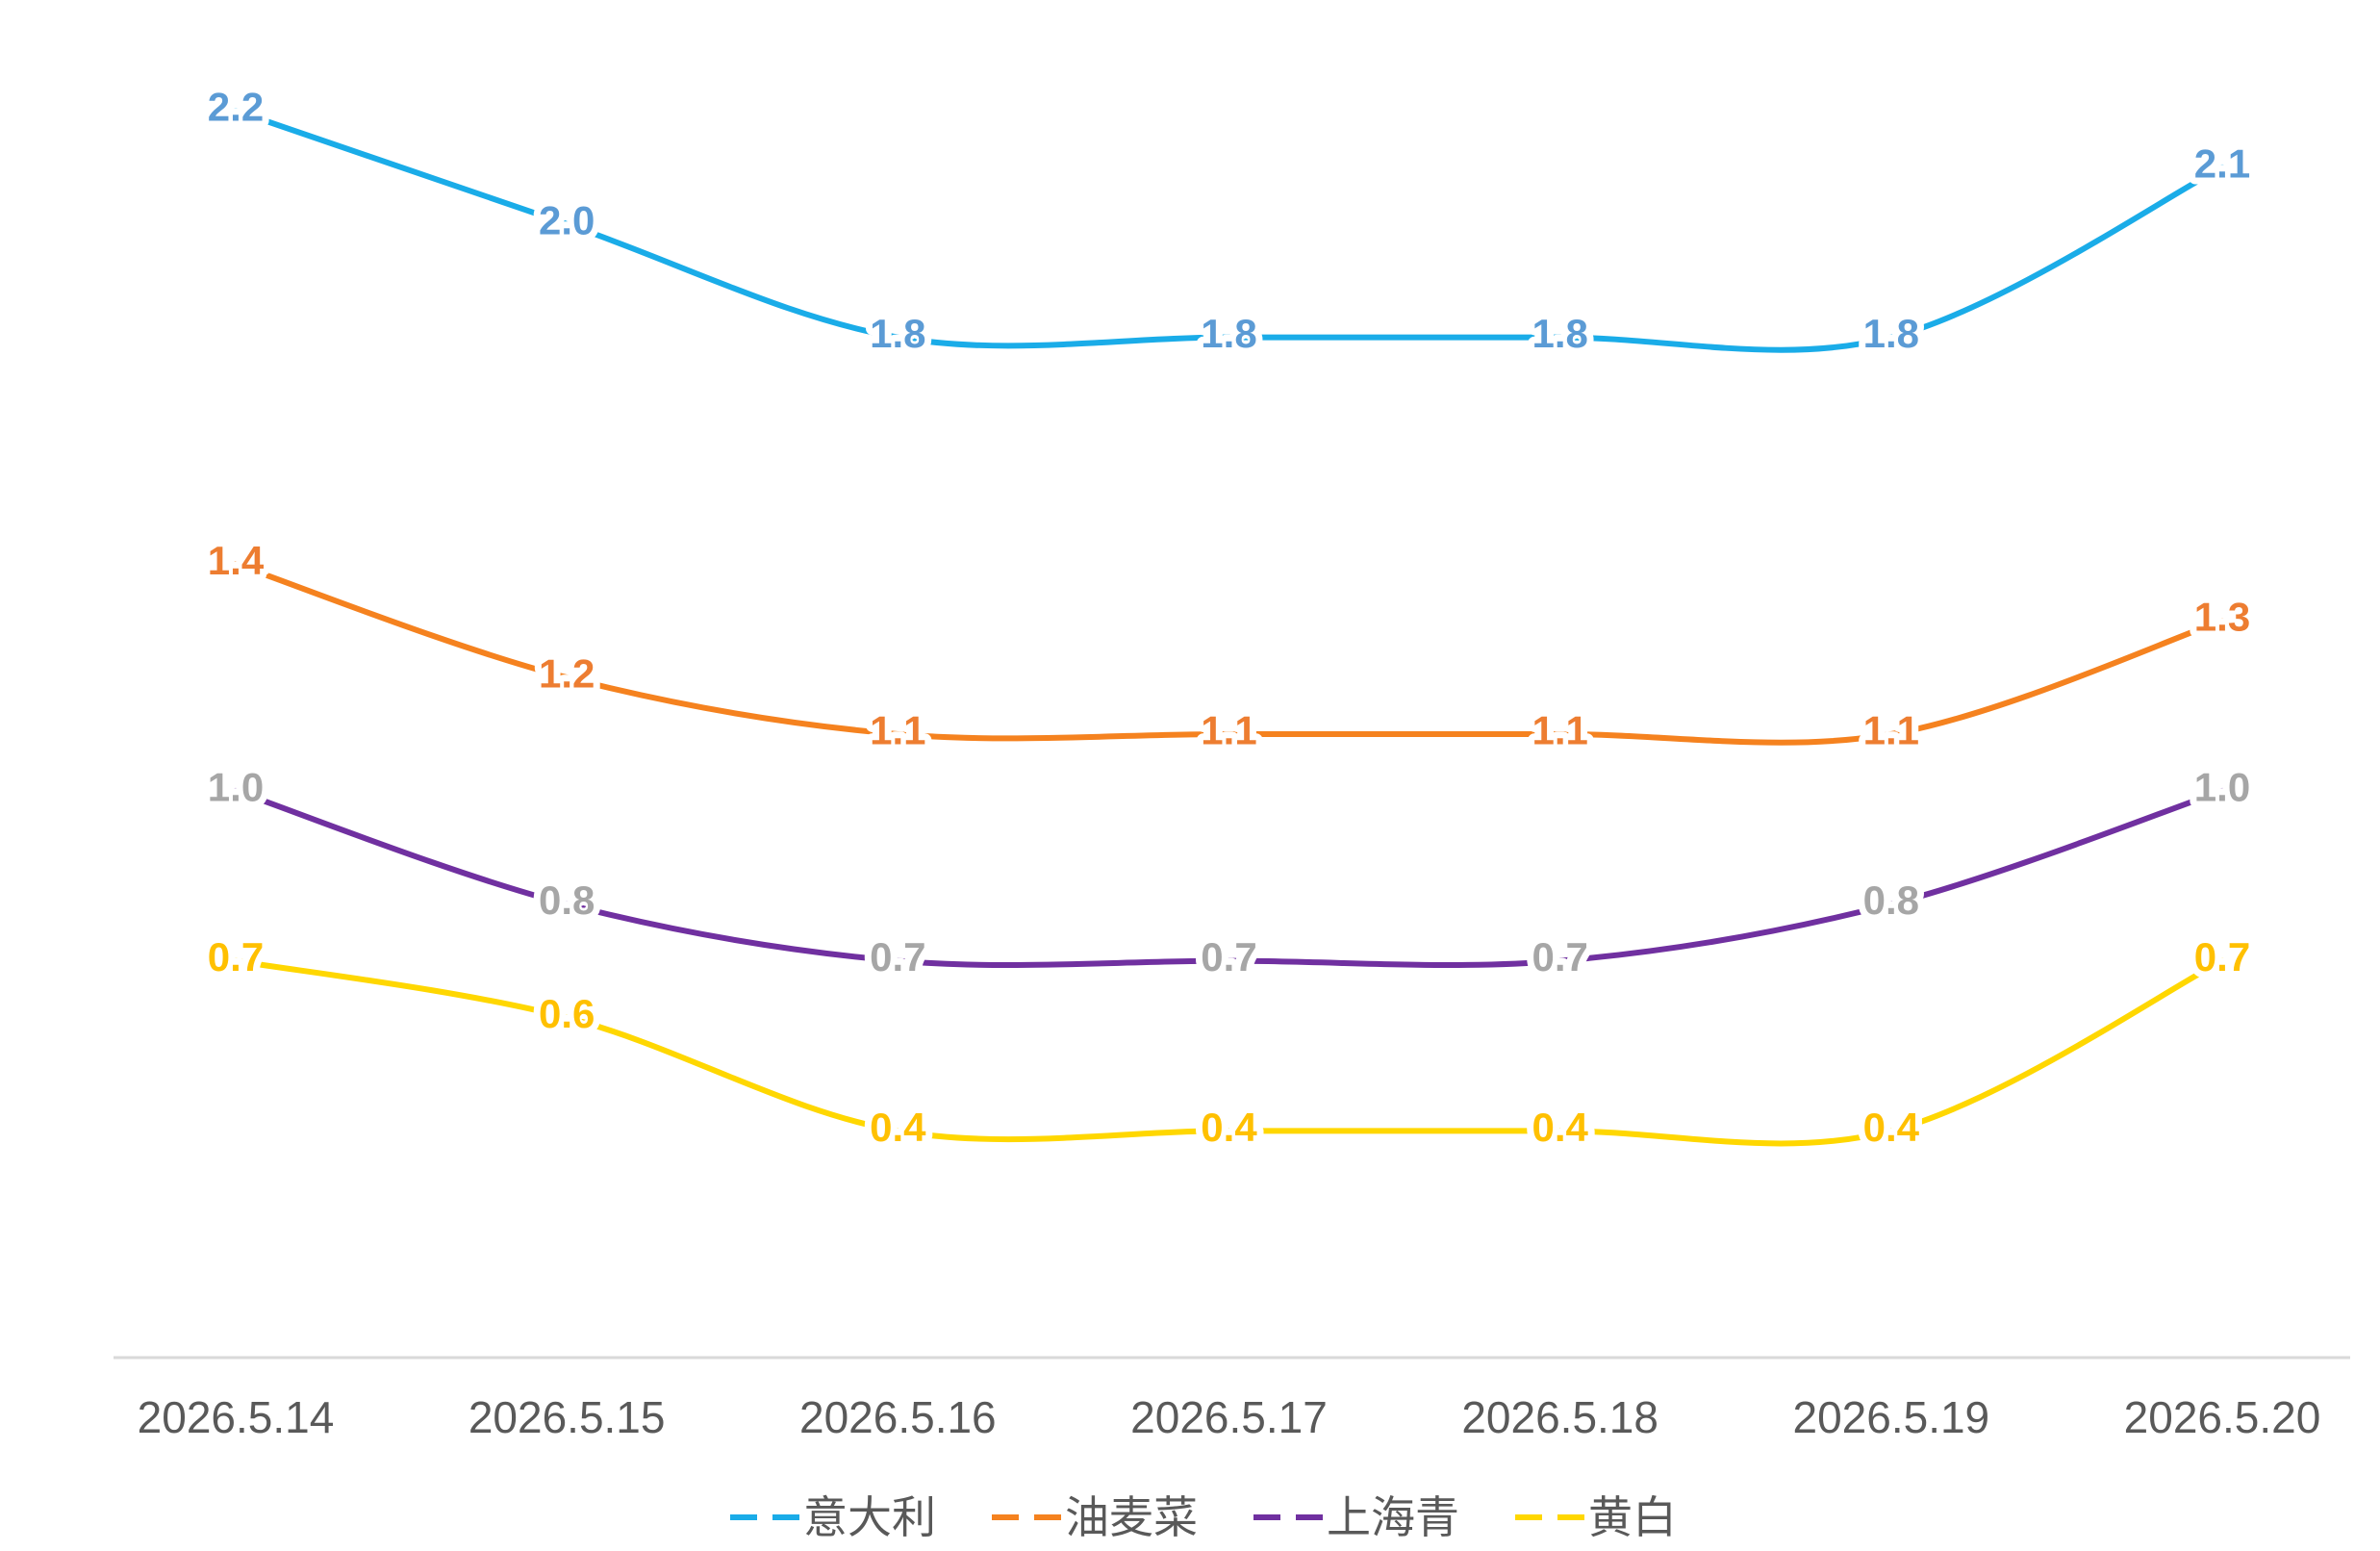 The height and width of the screenshot is (1551, 2380). I want to click on legend: 意大利 油麦菜 上海青 黄白, so click(1204, 1517).